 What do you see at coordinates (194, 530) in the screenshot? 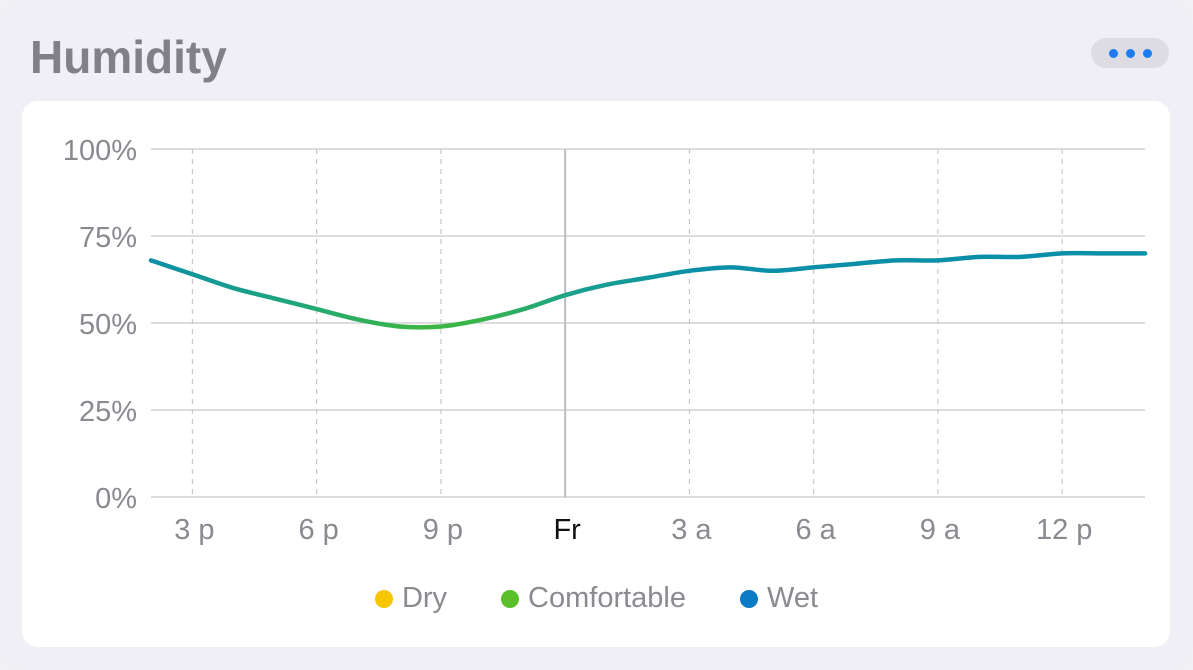
I see `x-tick-label: 3 p` at bounding box center [194, 530].